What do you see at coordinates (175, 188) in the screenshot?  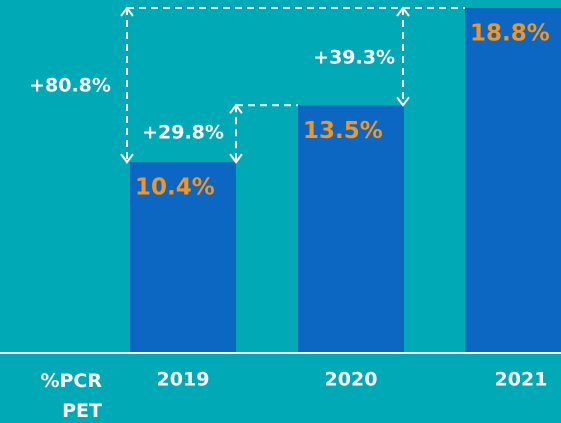 I see `value-label: 10.4%` at bounding box center [175, 188].